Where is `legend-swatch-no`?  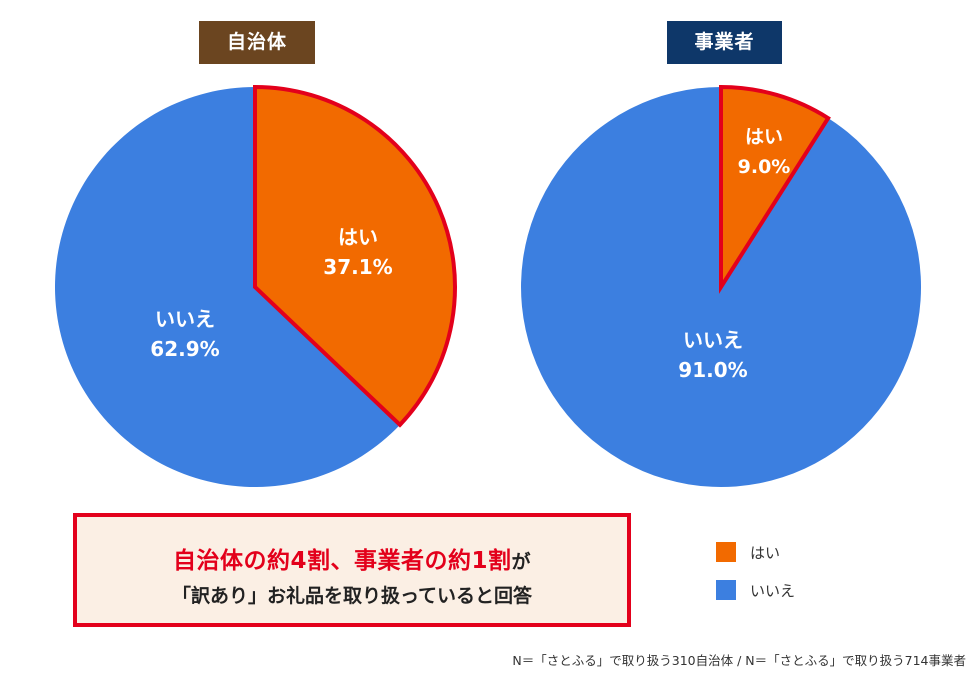 legend-swatch-no is located at coordinates (726, 590).